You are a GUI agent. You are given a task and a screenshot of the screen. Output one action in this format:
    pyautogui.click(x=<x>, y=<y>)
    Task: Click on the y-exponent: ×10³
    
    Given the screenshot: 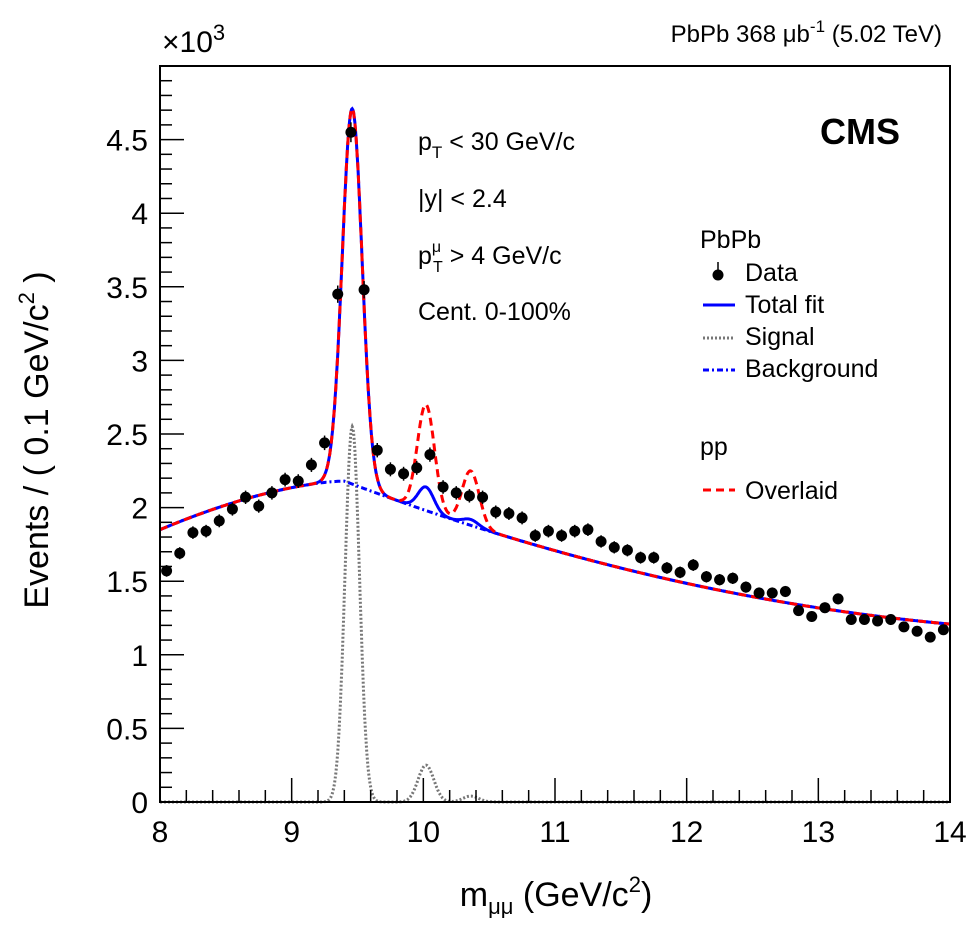 What is the action you would take?
    pyautogui.click(x=193, y=39)
    